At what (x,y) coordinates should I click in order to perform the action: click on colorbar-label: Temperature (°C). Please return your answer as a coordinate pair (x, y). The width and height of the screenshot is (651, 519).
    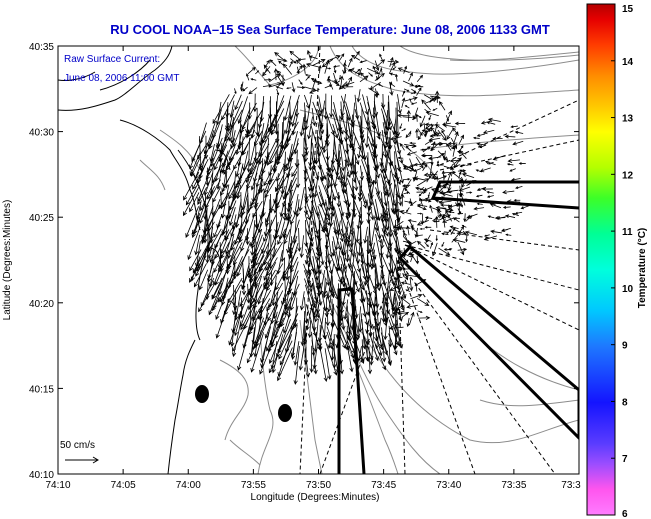
    Looking at the image, I should click on (642, 268).